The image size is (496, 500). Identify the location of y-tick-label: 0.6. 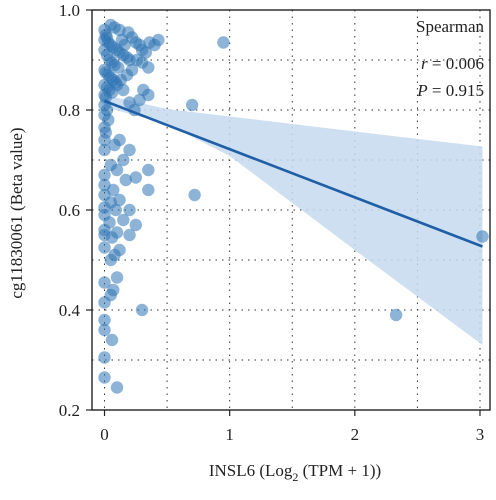
(69, 210).